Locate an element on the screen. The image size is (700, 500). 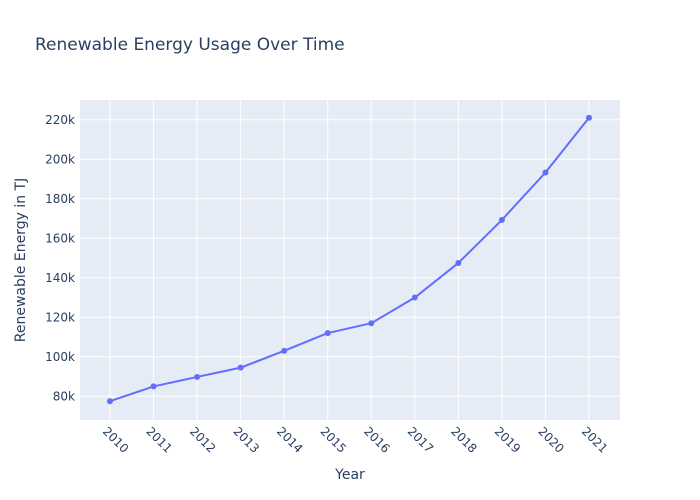
x-tick-label: 2011 is located at coordinates (158, 439).